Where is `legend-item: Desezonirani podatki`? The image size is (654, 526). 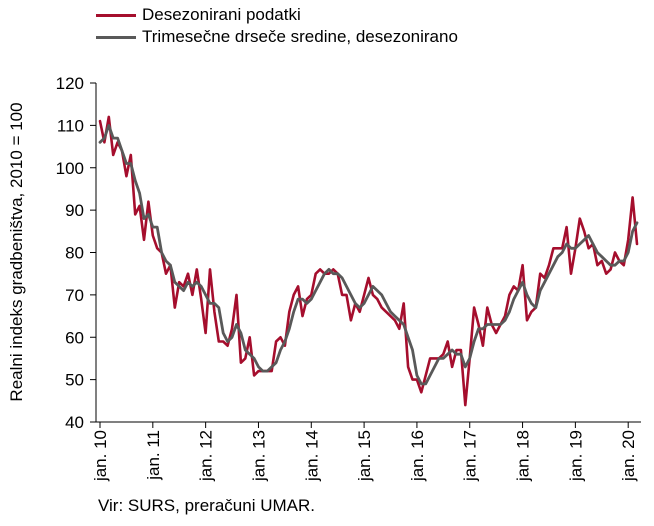 legend-item: Desezonirani podatki is located at coordinates (277, 15).